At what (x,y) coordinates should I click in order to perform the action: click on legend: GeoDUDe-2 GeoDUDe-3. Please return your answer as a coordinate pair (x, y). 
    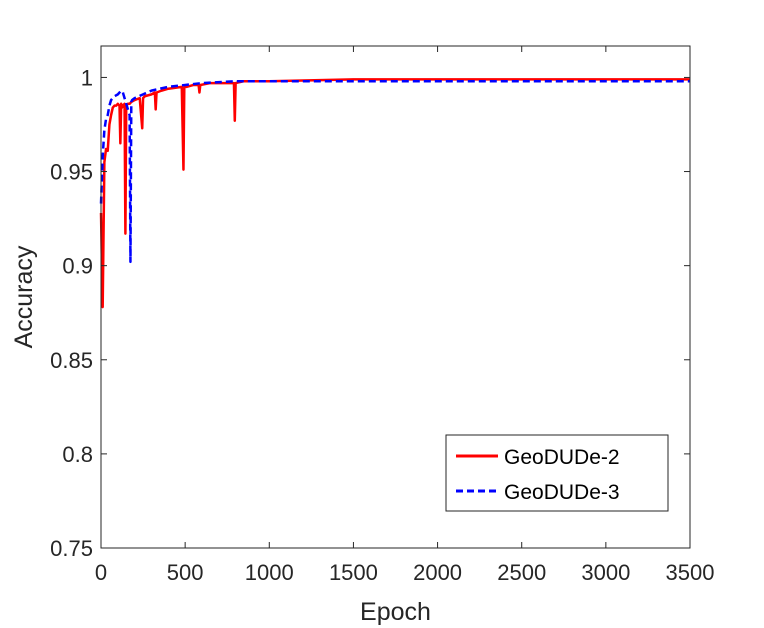
    Looking at the image, I should click on (557, 473).